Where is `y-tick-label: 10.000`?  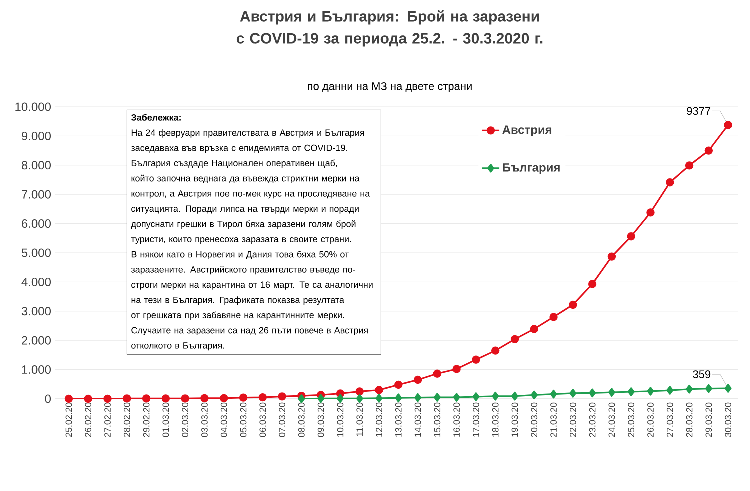 y-tick-label: 10.000 is located at coordinates (33, 107).